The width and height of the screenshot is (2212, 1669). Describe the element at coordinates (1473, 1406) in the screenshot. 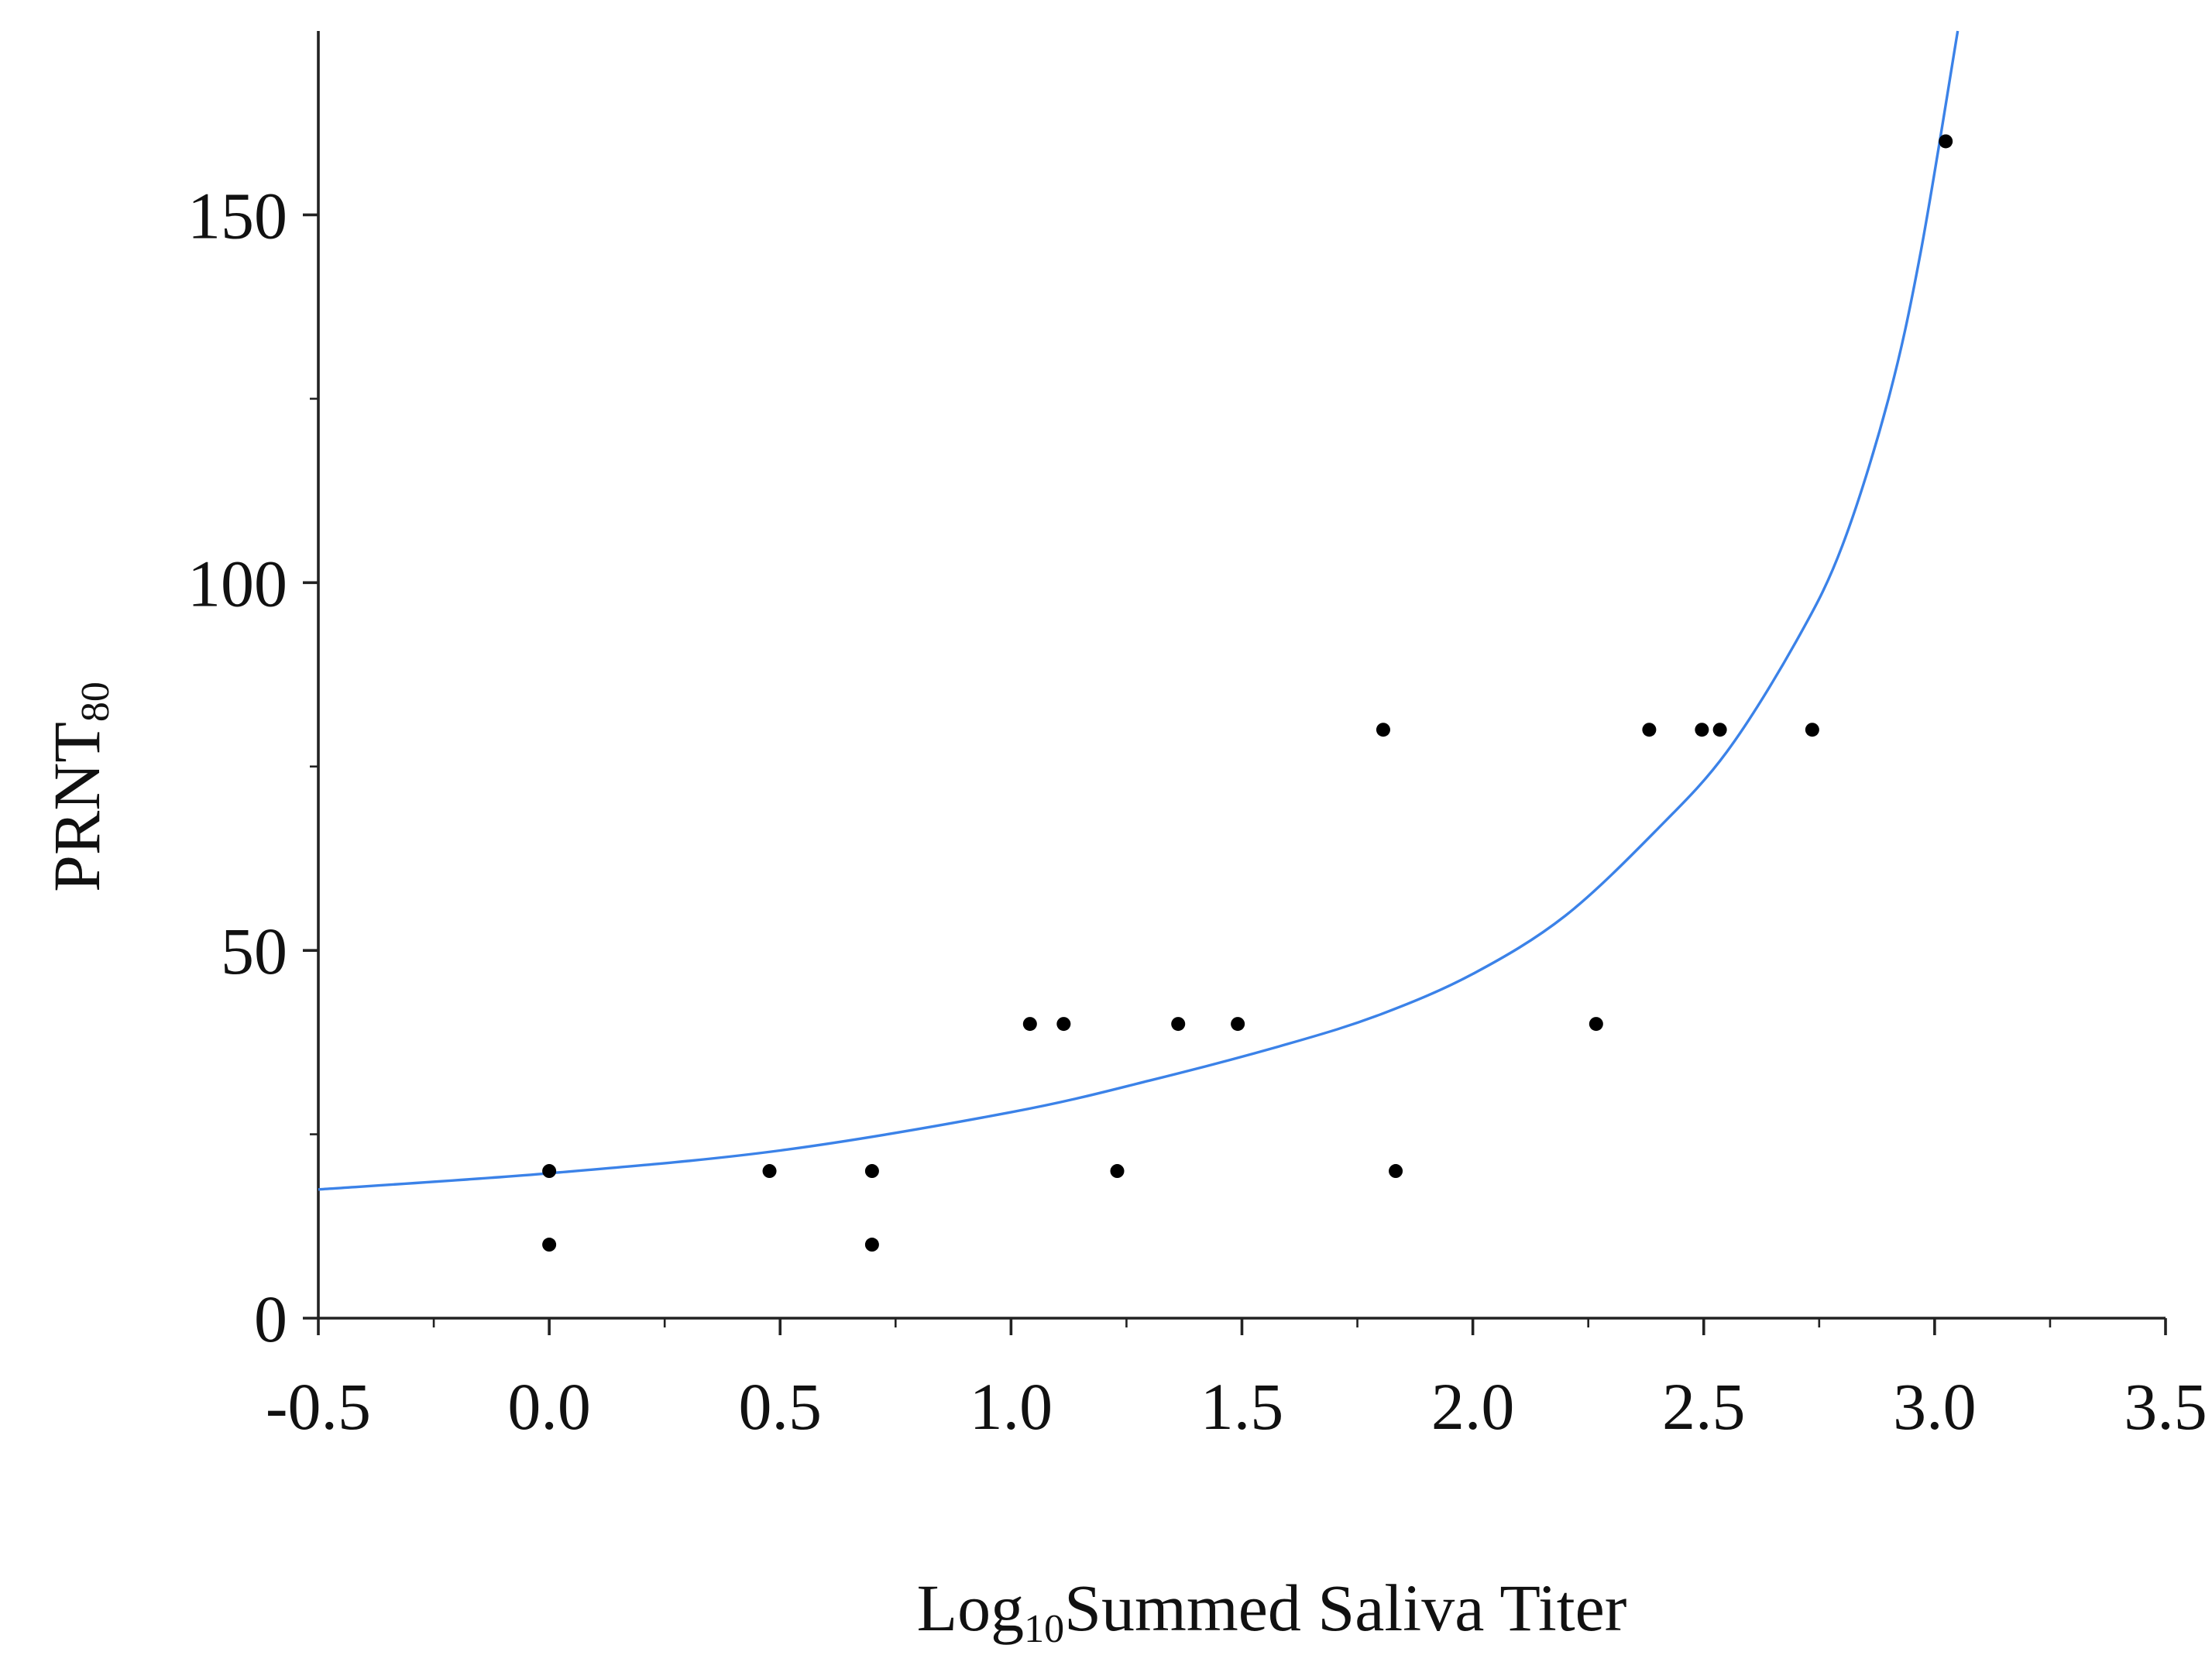

I see `x-tick-label: 2.0` at that location.